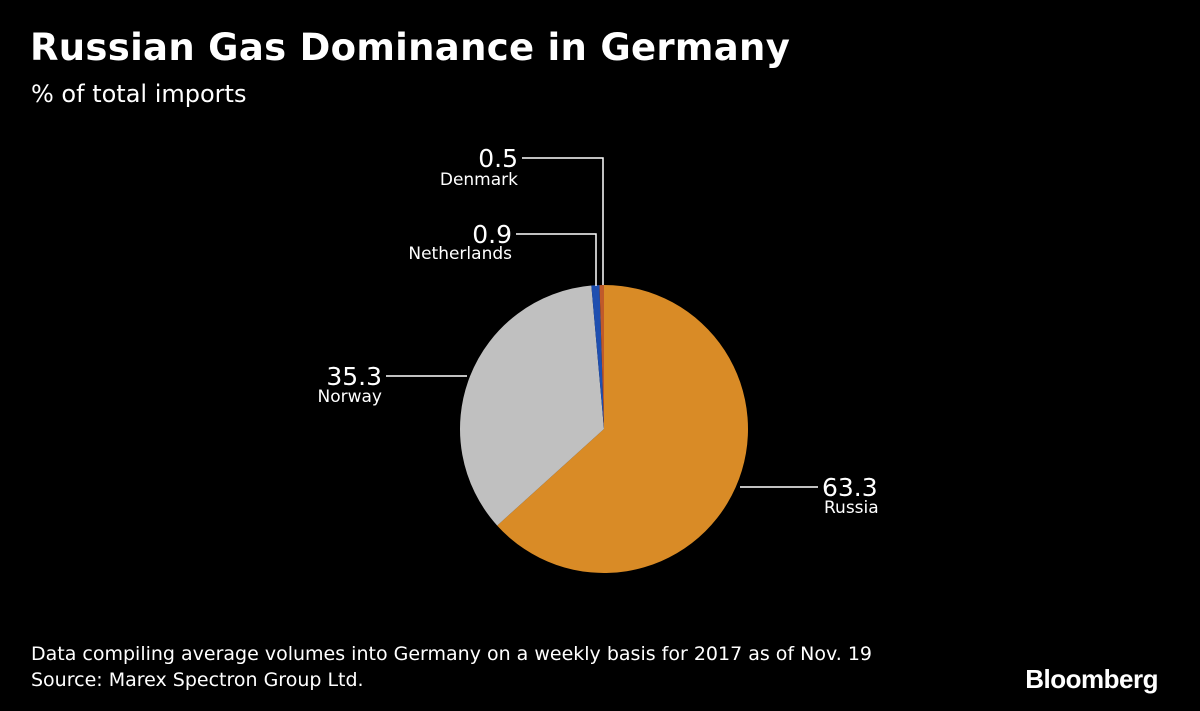 The width and height of the screenshot is (1200, 711). What do you see at coordinates (1091, 679) in the screenshot?
I see `bloomberg-logo: Bloomberg` at bounding box center [1091, 679].